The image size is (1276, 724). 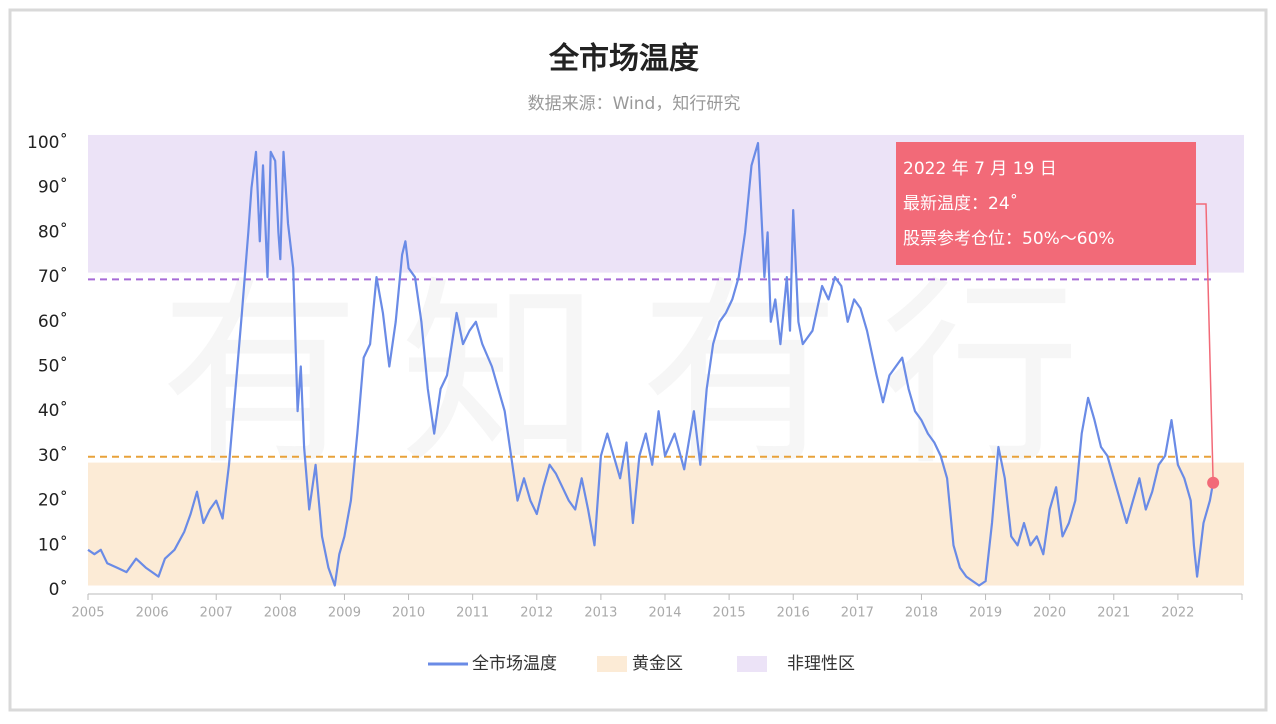 I want to click on x-tick-label: 2005, so click(x=87, y=613).